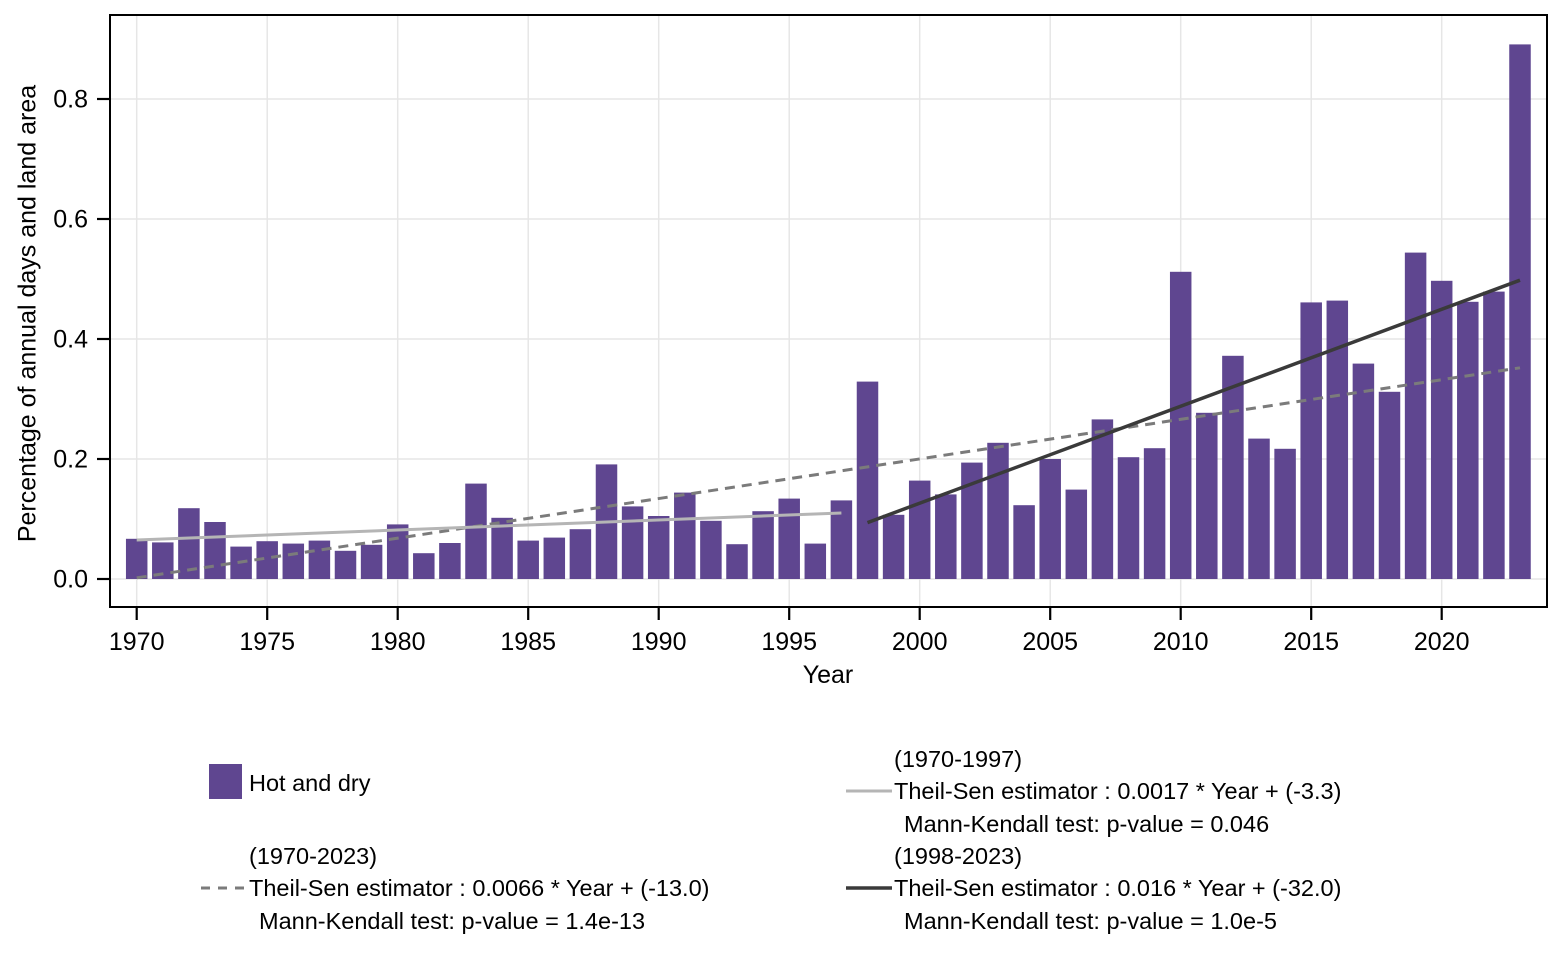  What do you see at coordinates (70, 460) in the screenshot?
I see `y-tick-label: 0.2` at bounding box center [70, 460].